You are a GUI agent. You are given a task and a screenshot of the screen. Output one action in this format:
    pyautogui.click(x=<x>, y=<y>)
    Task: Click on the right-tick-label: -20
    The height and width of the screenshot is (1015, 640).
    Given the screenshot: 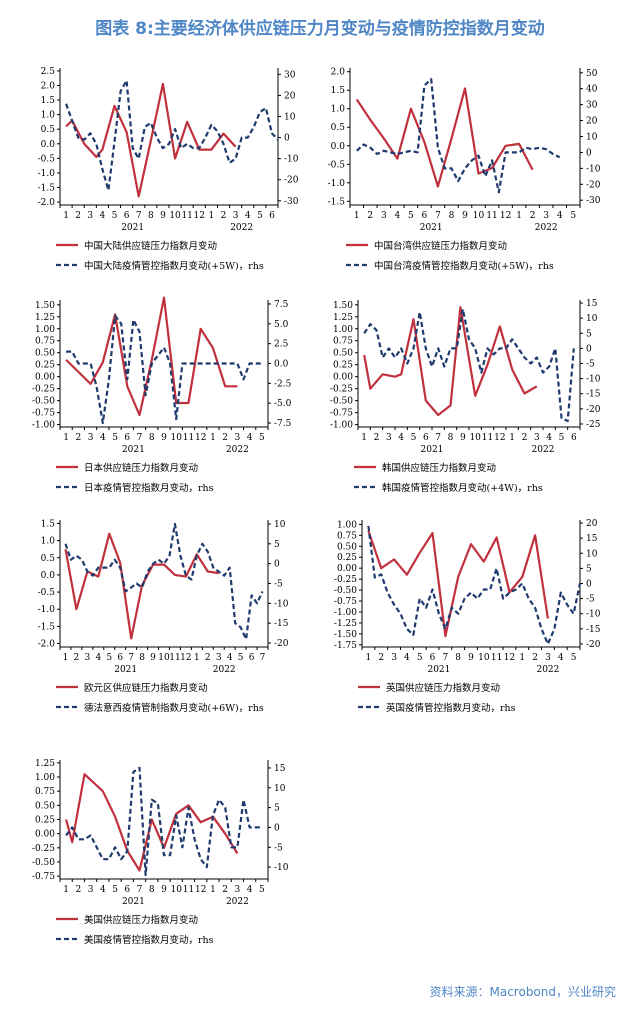 What is the action you would take?
    pyautogui.click(x=593, y=645)
    